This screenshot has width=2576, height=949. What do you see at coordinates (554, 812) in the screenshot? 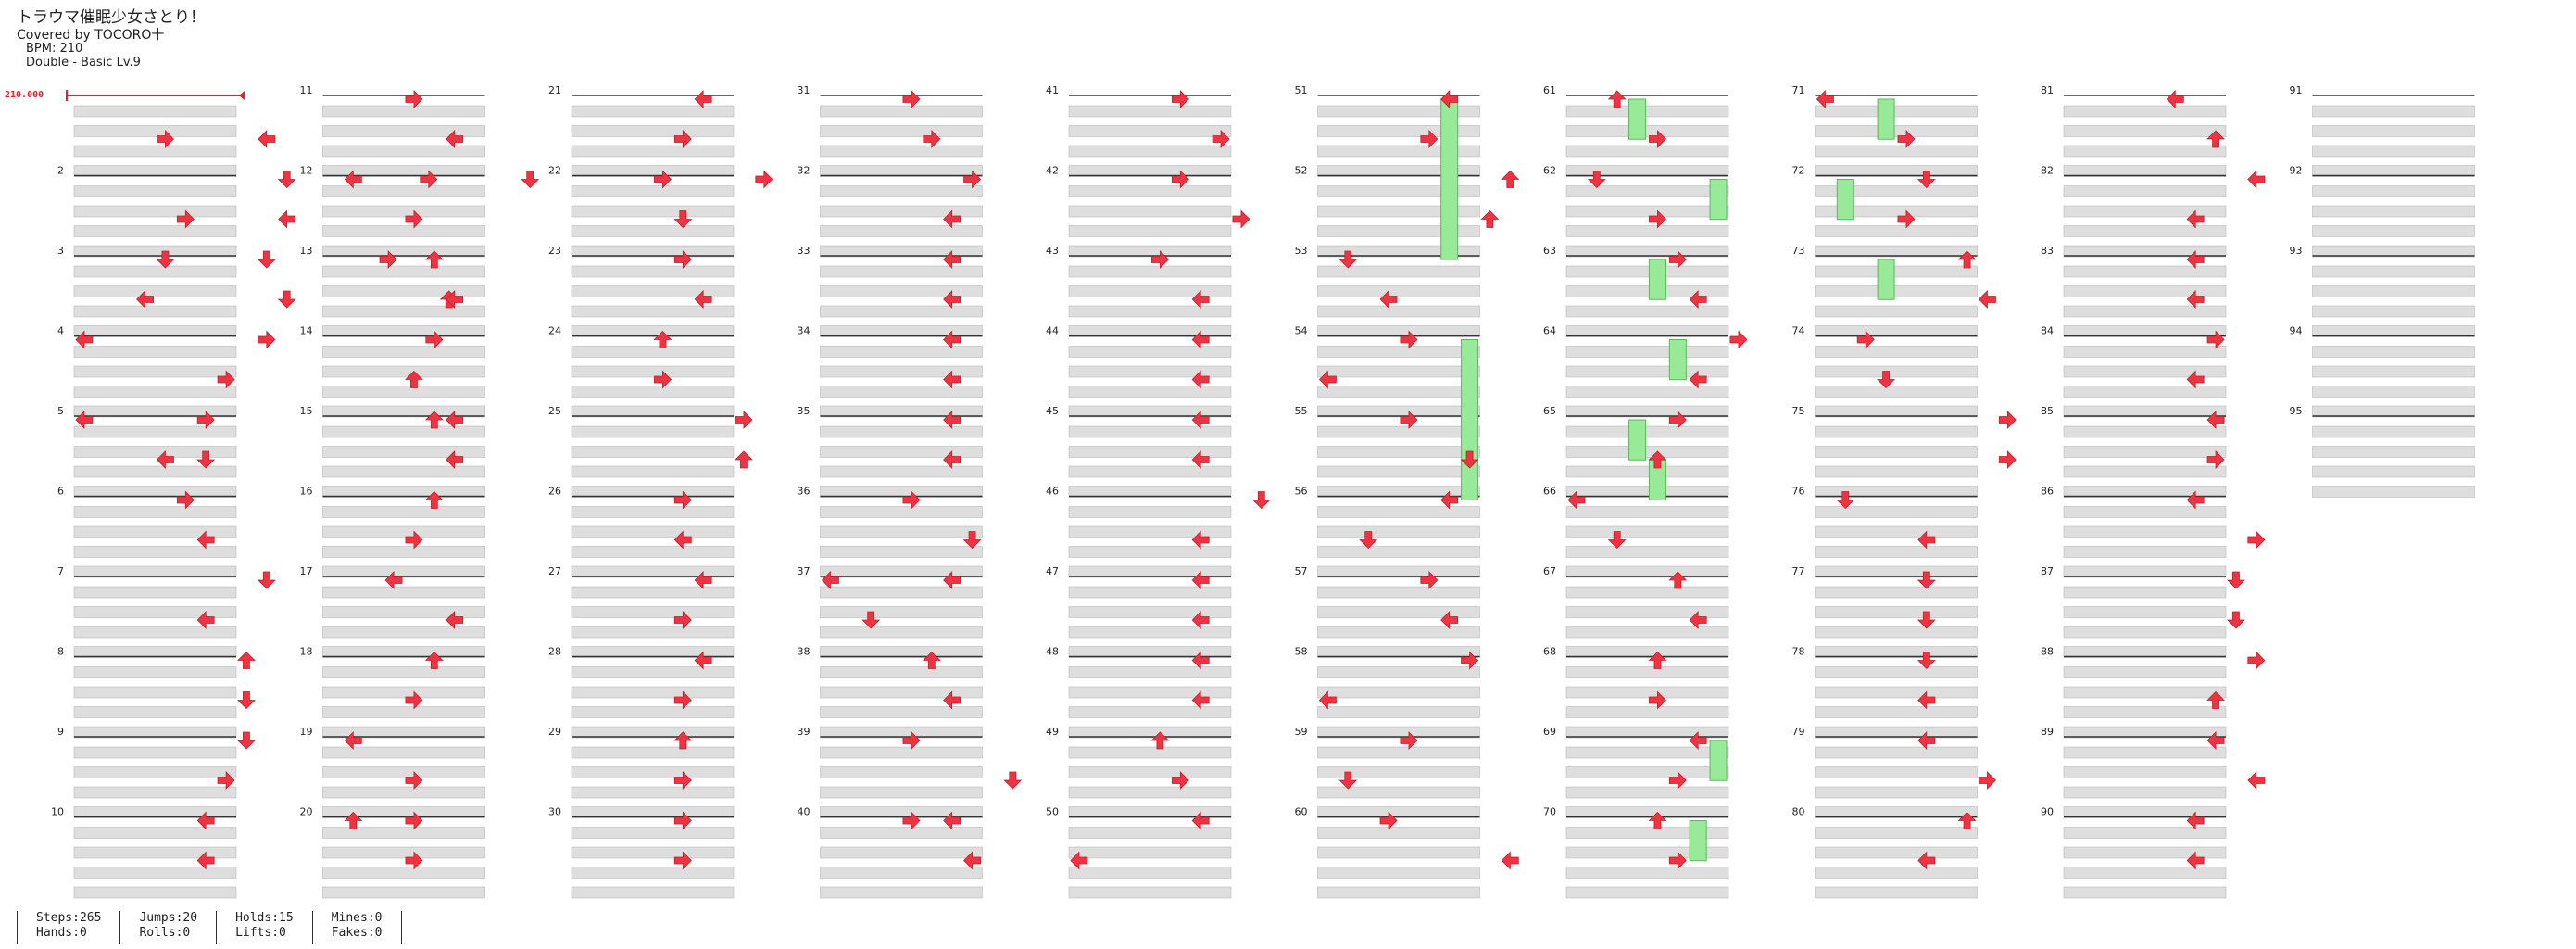
I see `measure-number: 30` at bounding box center [554, 812].